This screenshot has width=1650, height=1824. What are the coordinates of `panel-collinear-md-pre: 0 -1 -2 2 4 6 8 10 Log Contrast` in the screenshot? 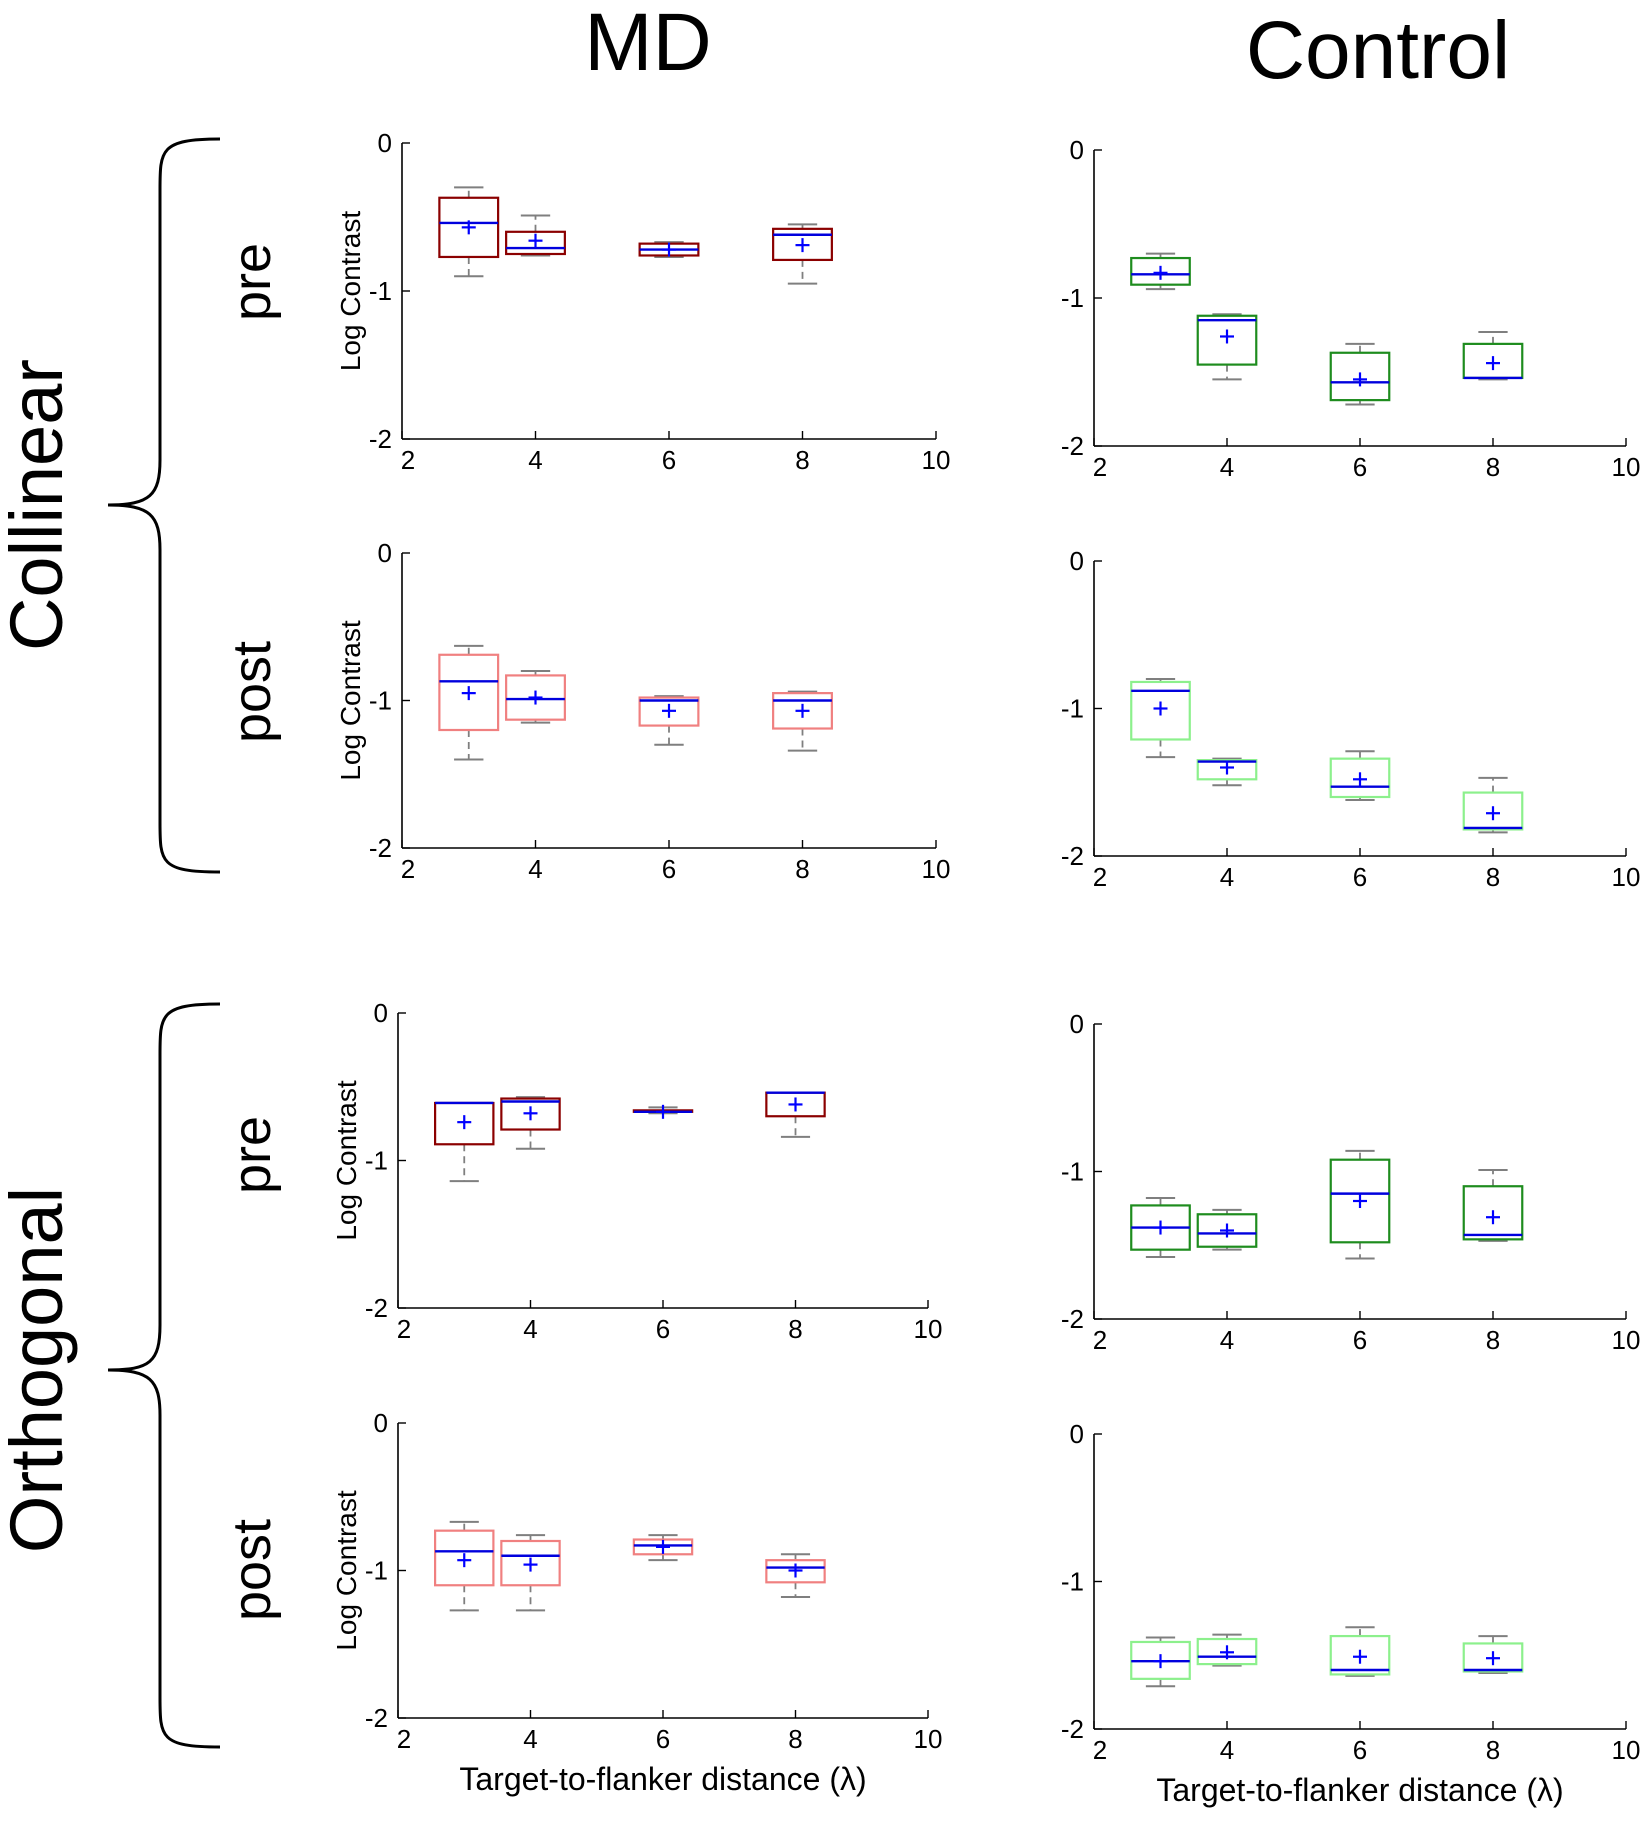 It's located at (642, 301).